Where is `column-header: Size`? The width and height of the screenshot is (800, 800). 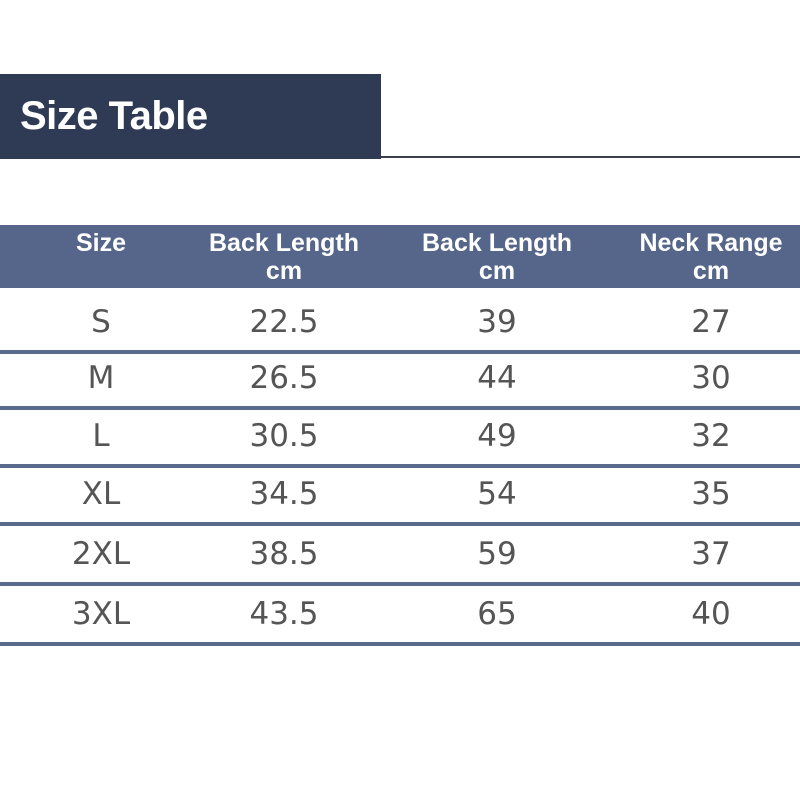 column-header: Size is located at coordinates (101, 243).